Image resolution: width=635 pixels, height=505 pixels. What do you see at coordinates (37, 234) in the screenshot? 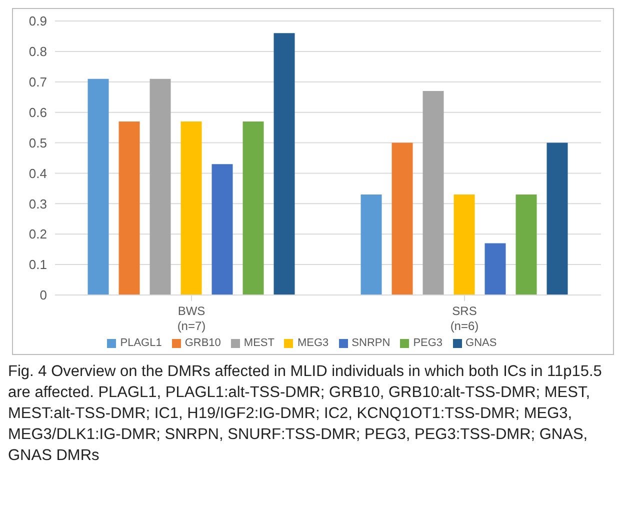
I see `y-tick-label: 0.2` at bounding box center [37, 234].